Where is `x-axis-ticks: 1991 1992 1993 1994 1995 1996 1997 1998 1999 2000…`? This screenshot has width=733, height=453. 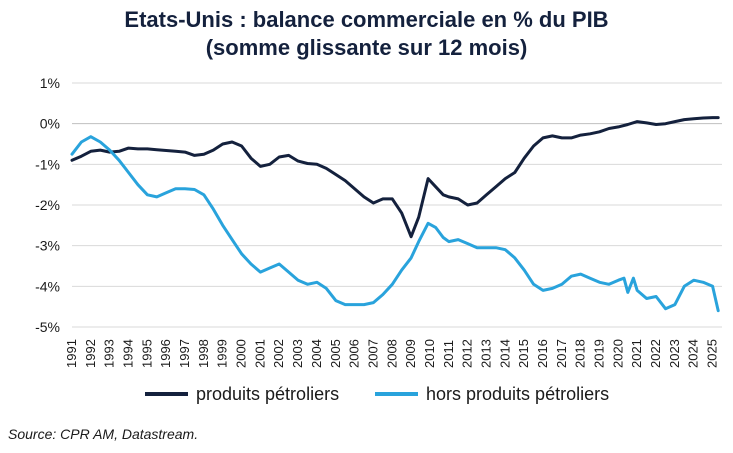
x-axis-ticks: 1991 1992 1993 1994 1995 1996 1997 1998 1999 2000… is located at coordinates (392, 353).